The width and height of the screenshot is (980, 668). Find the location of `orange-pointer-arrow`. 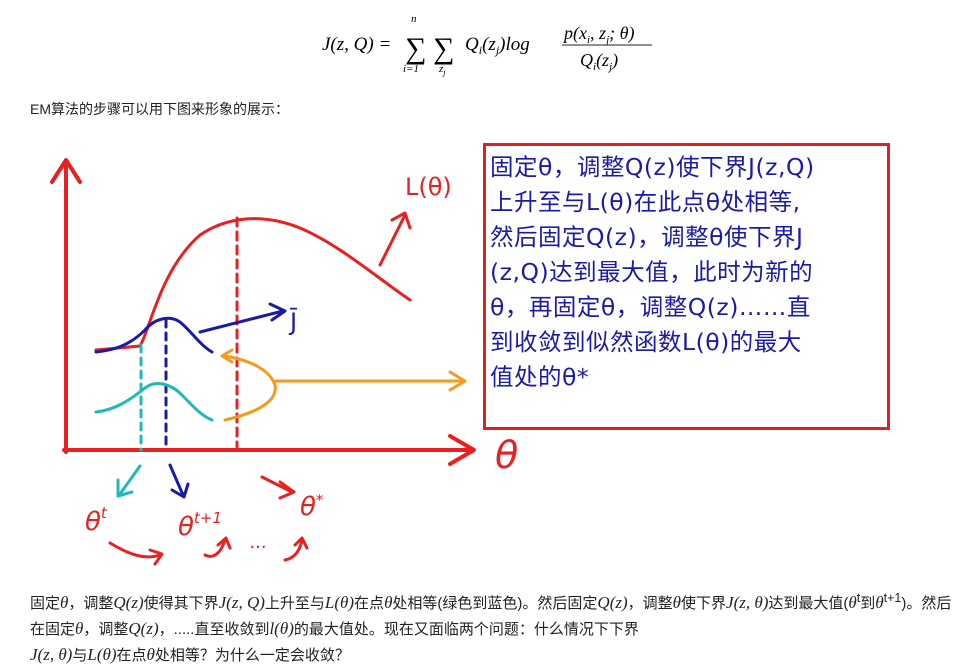

orange-pointer-arrow is located at coordinates (370, 381).